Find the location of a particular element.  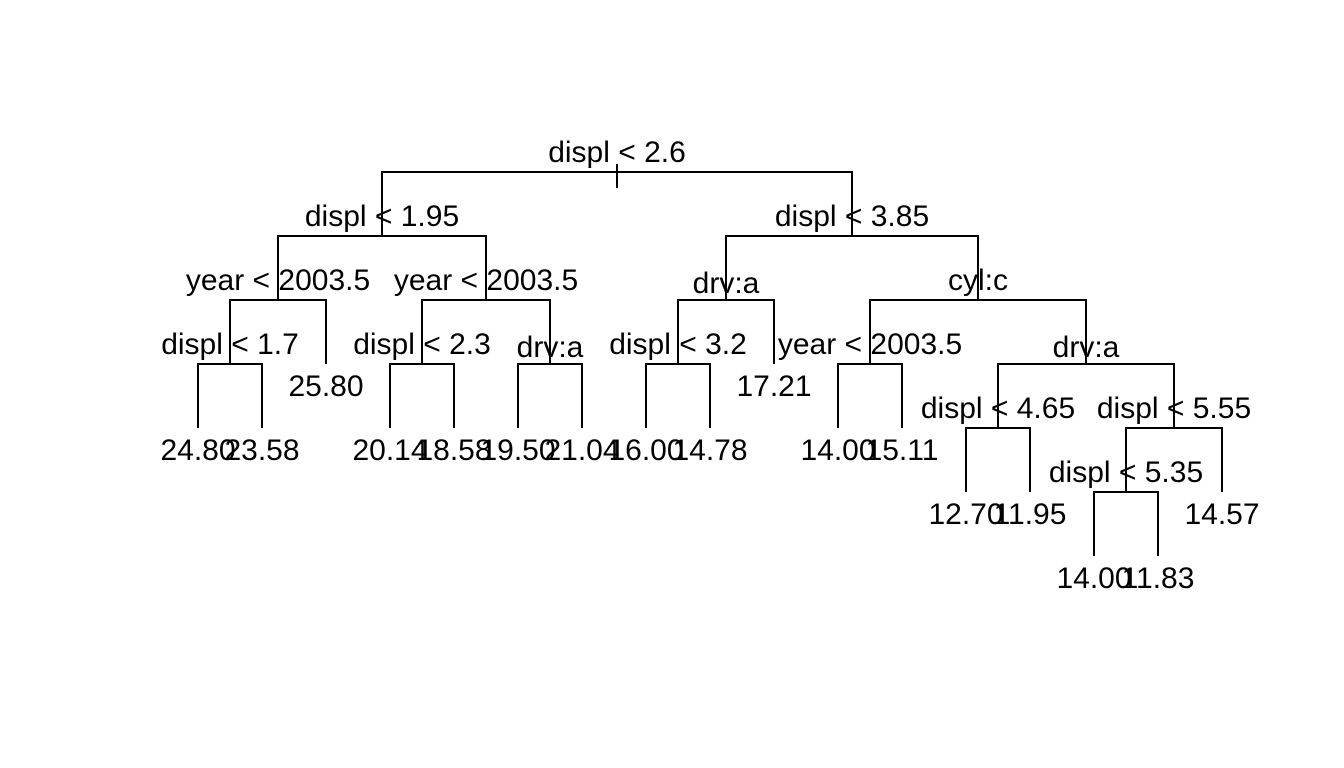

leaf-value: 18.58 is located at coordinates (453, 450).